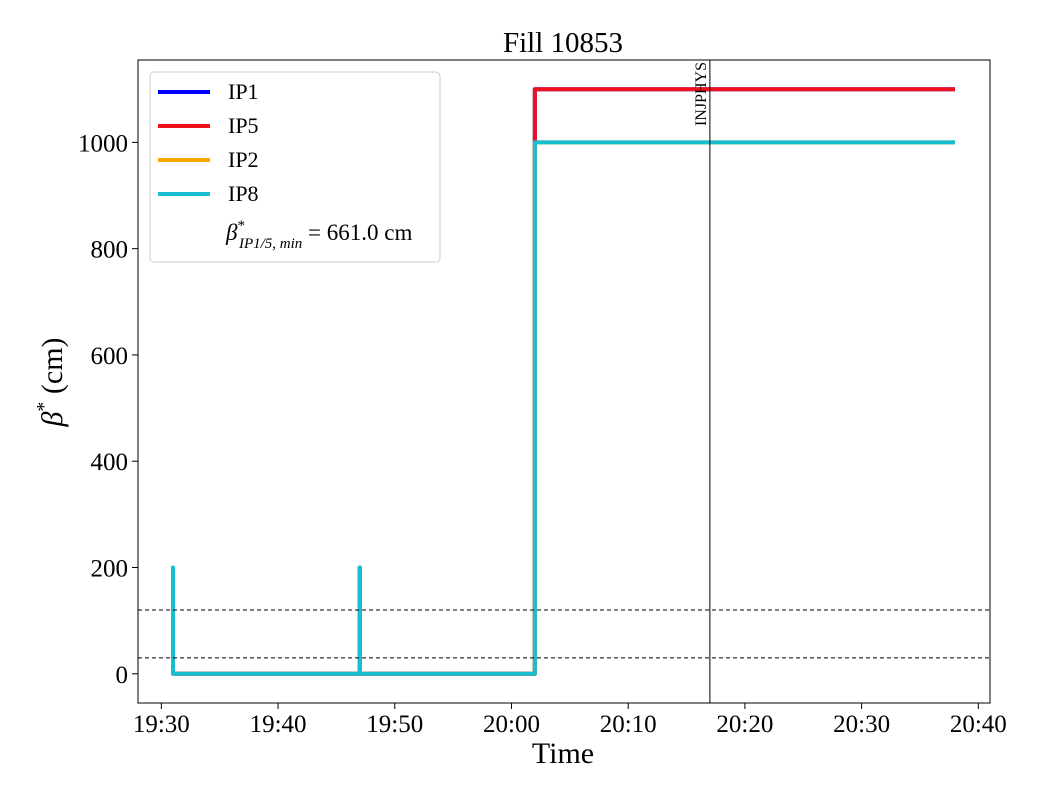  Describe the element at coordinates (978, 724) in the screenshot. I see `x-tick-label: 20:40` at that location.